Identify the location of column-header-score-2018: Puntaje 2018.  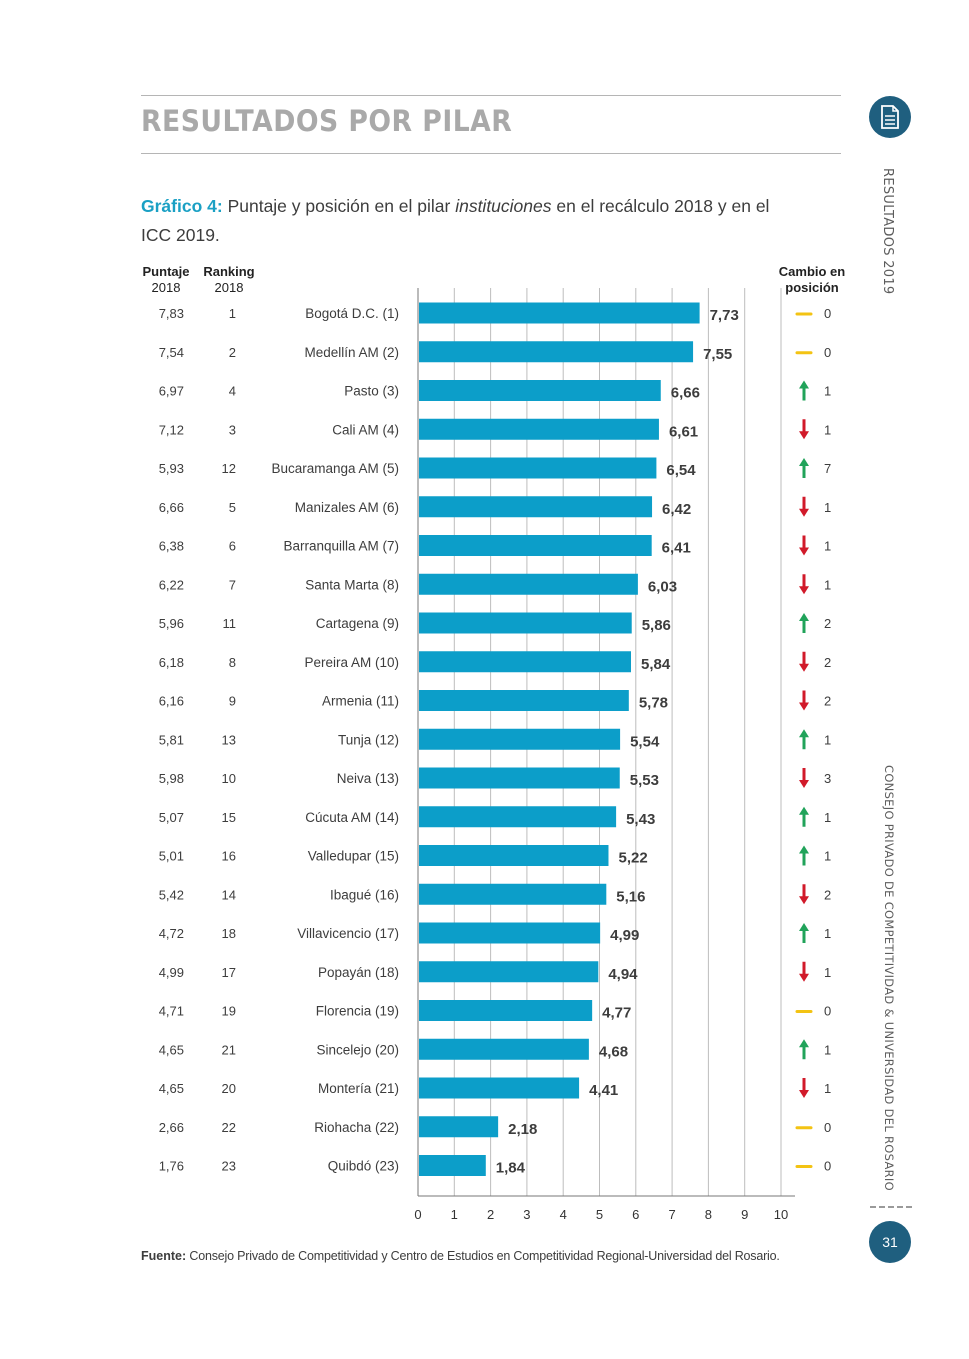
(166, 280).